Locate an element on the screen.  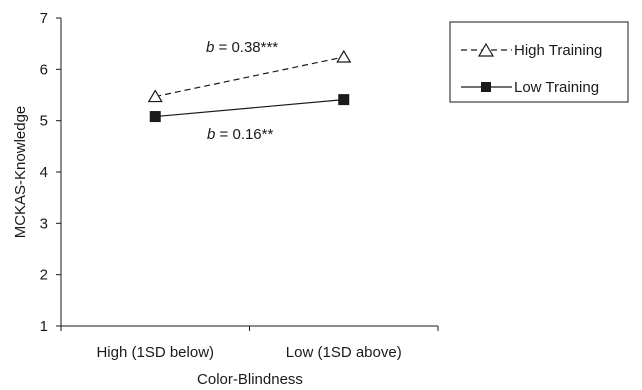
legend-high-training-label: High Training is located at coordinates (558, 50).